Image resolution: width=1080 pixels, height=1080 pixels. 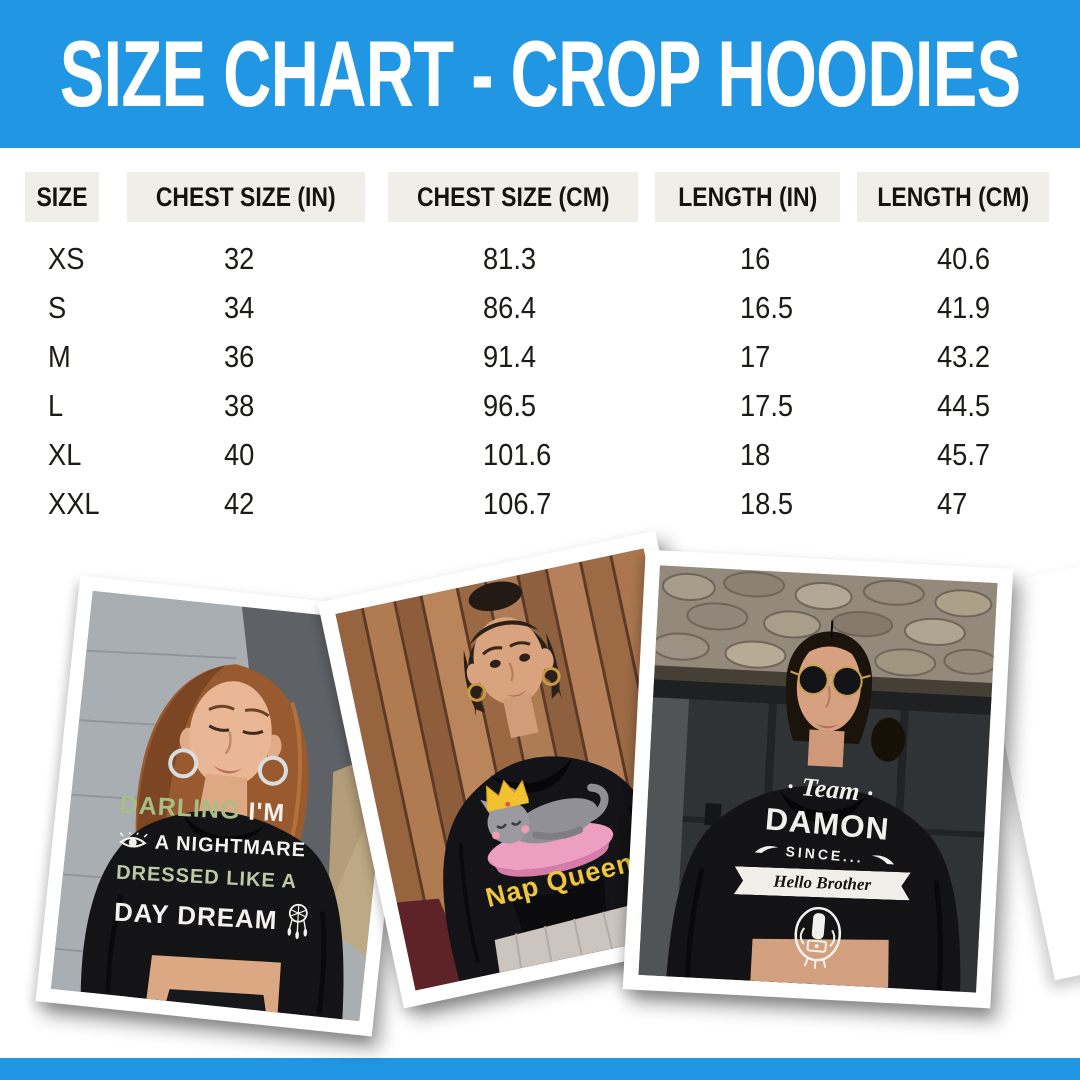 What do you see at coordinates (66, 258) in the screenshot?
I see `cell-size: XS` at bounding box center [66, 258].